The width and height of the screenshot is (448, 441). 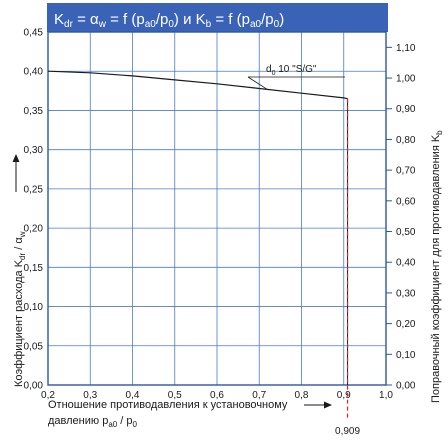 What do you see at coordinates (257, 83) in the screenshot?
I see `series-label-leader` at bounding box center [257, 83].